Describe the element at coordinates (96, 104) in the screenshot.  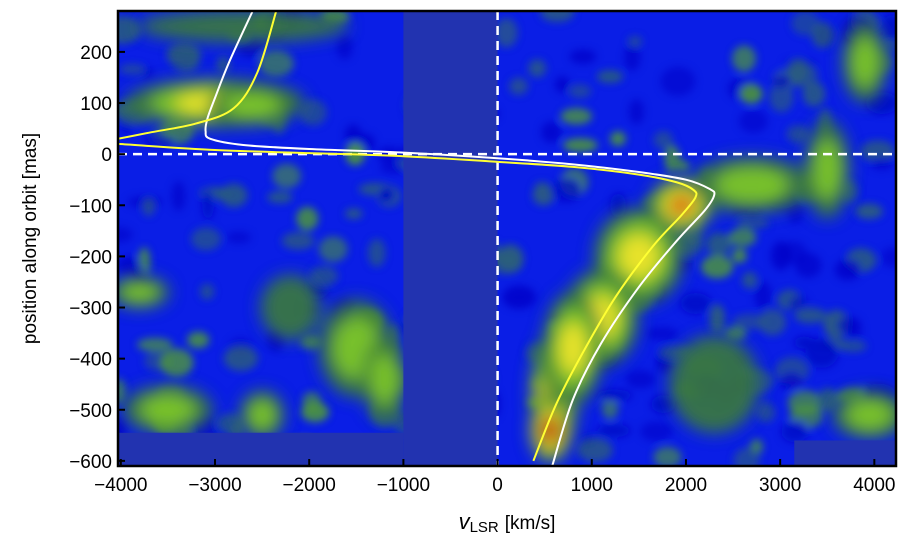
I see `y-tick-label: 100` at that location.